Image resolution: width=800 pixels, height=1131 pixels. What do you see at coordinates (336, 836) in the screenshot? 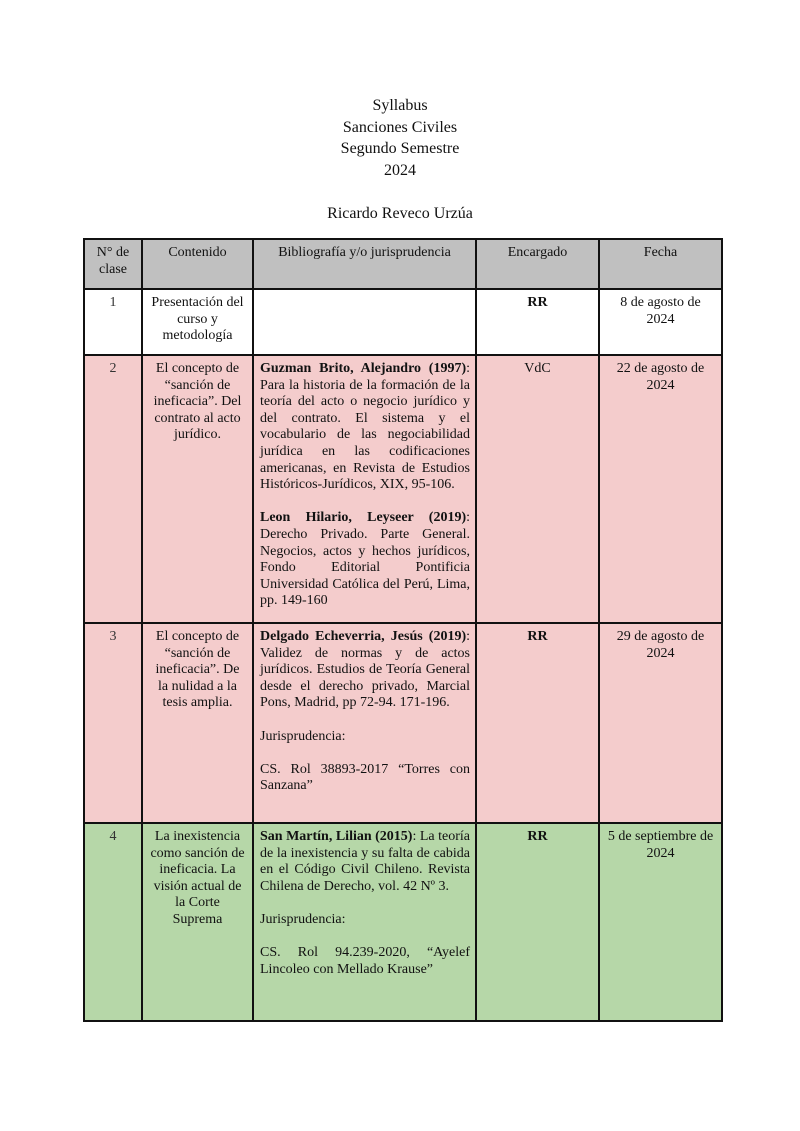
I see `bibliography-author: San Martín, Lilian (2015)` at bounding box center [336, 836].